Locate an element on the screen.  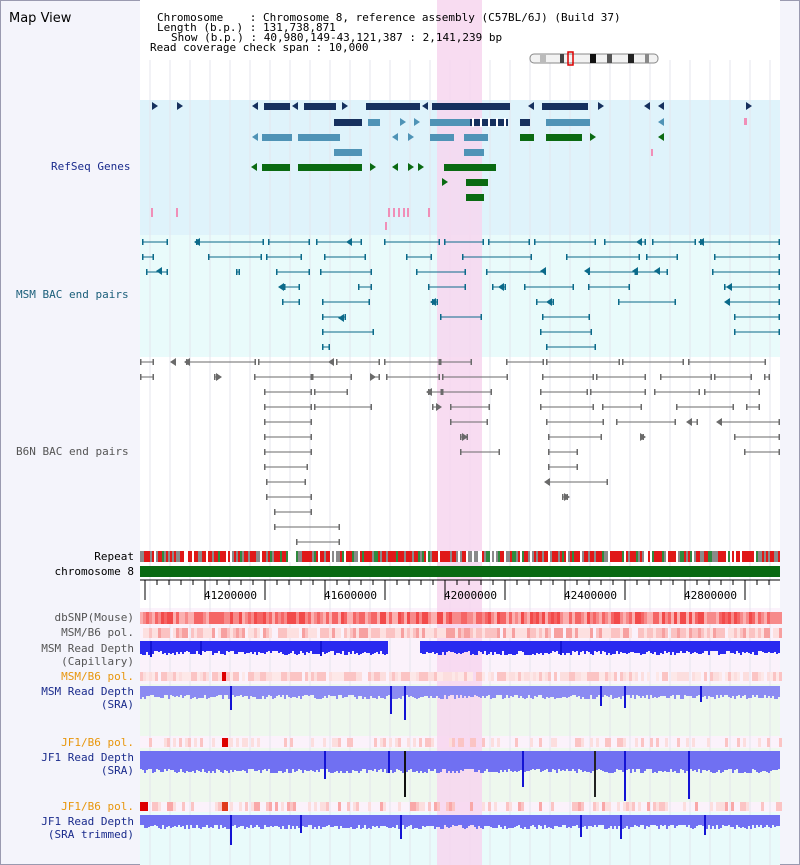
gene-model is located at coordinates (276, 167).